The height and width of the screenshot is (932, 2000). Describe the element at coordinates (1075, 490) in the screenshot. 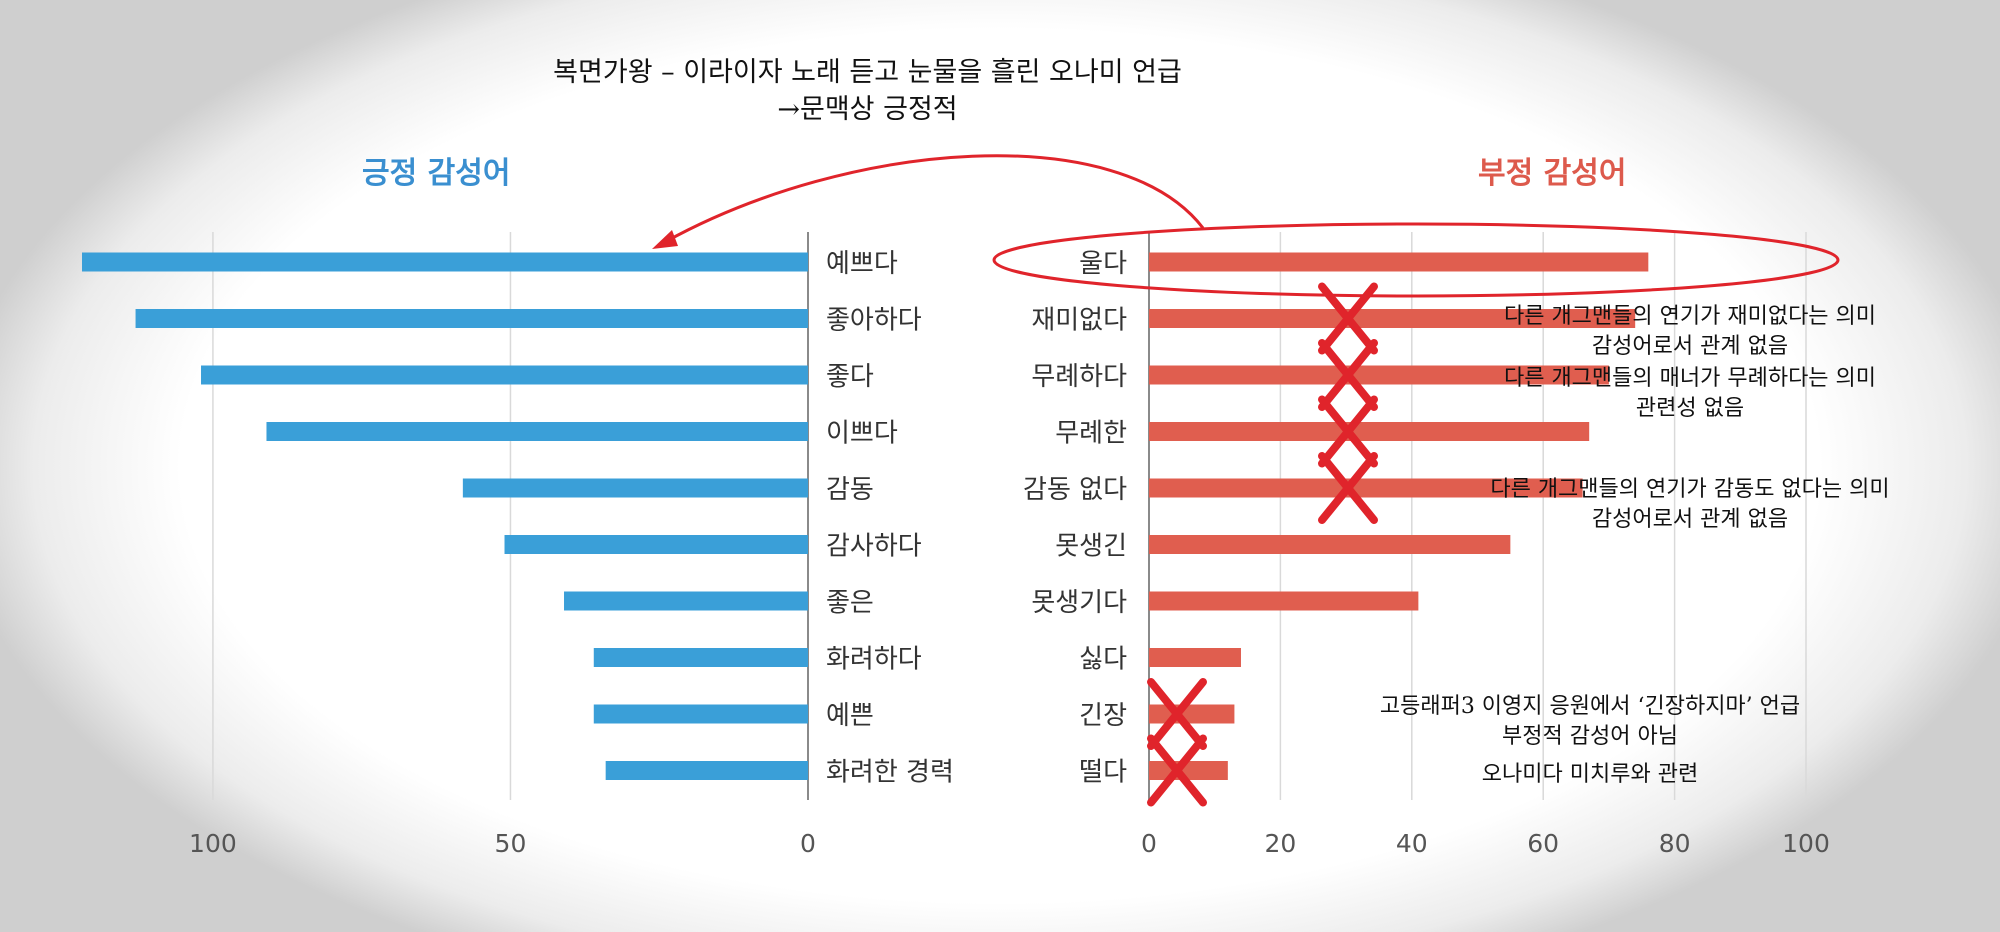

I see `negative-category-label-5: 감동 없다` at that location.